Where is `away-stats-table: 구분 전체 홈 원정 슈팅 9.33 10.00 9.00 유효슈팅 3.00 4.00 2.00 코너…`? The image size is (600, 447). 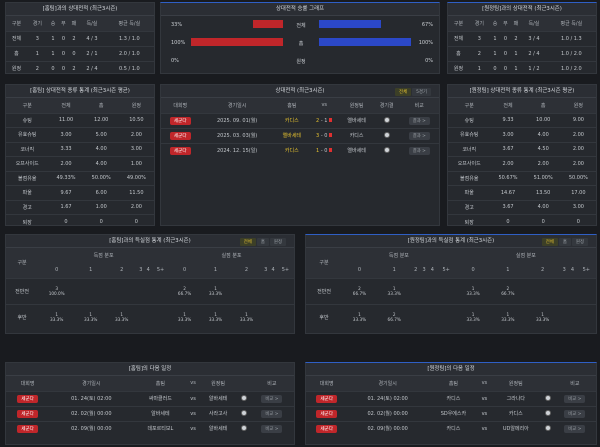 away-stats-table: 구분 전체 홈 원정 슈팅 9.33 10.00 9.00 유효슈팅 3.00 4.00 2.00 코너… is located at coordinates (522, 163).